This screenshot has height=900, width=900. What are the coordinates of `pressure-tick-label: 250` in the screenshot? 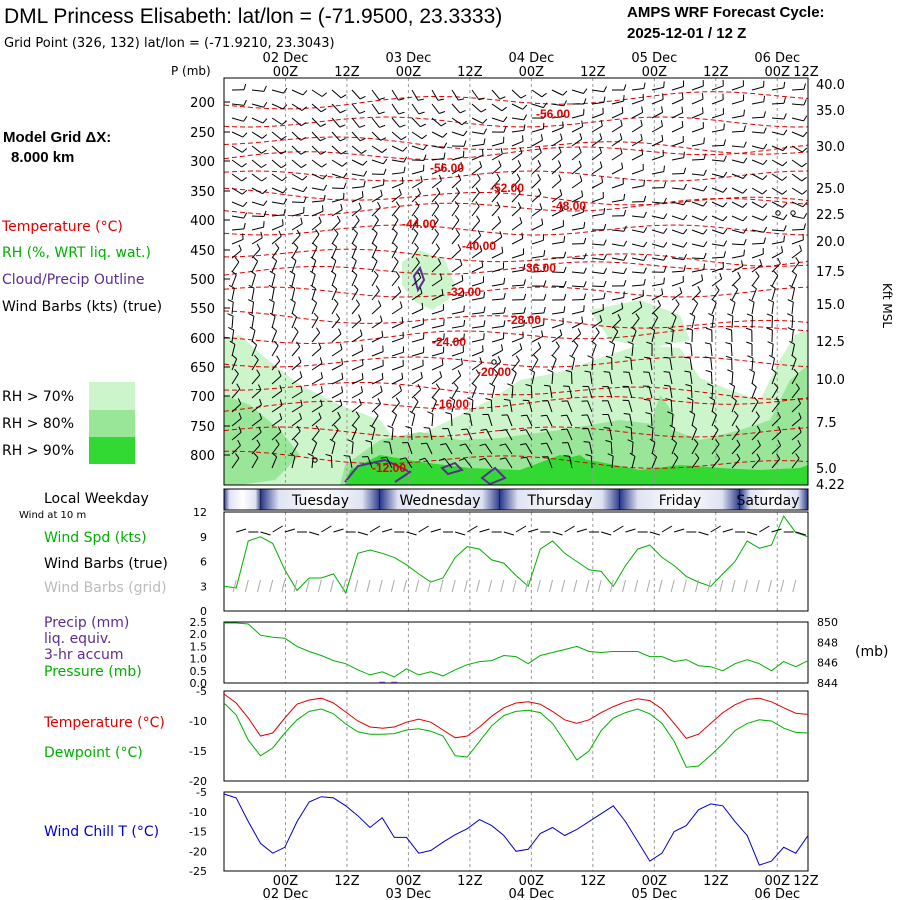 It's located at (202, 133).